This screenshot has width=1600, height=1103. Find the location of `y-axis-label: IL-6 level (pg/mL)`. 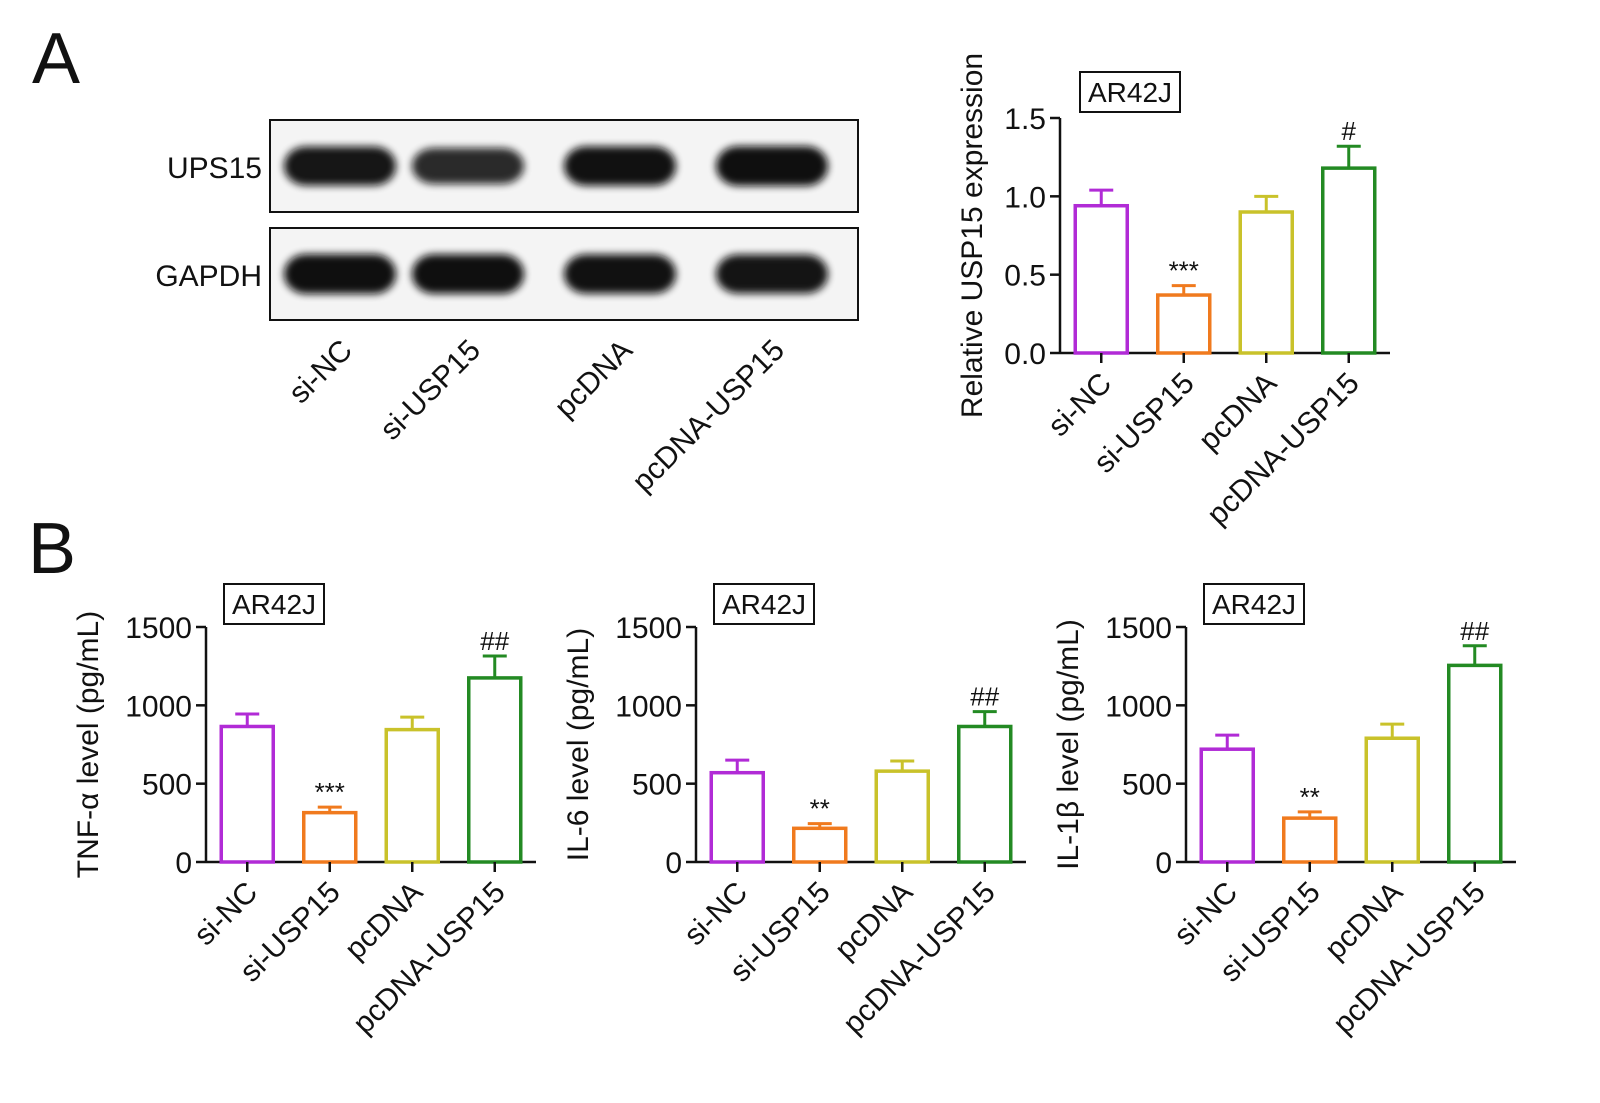

y-axis-label: IL-6 level (pg/mL) is located at coordinates (578, 744).